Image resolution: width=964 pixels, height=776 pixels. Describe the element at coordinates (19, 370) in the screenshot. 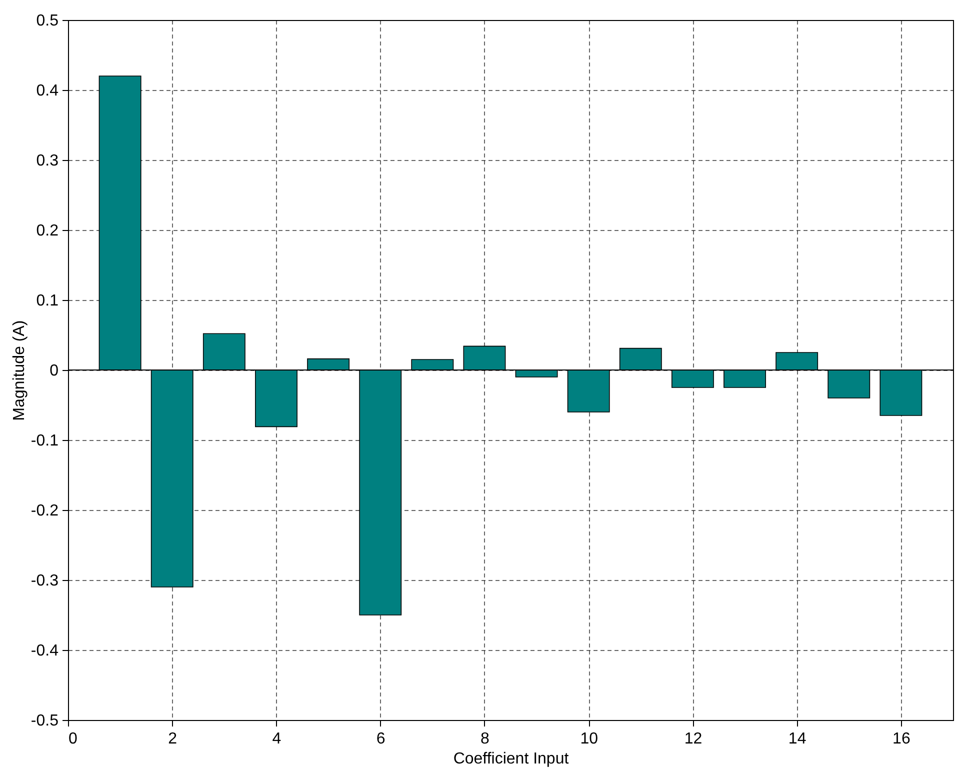

I see `y-axis-title: Magnitude (A)` at that location.